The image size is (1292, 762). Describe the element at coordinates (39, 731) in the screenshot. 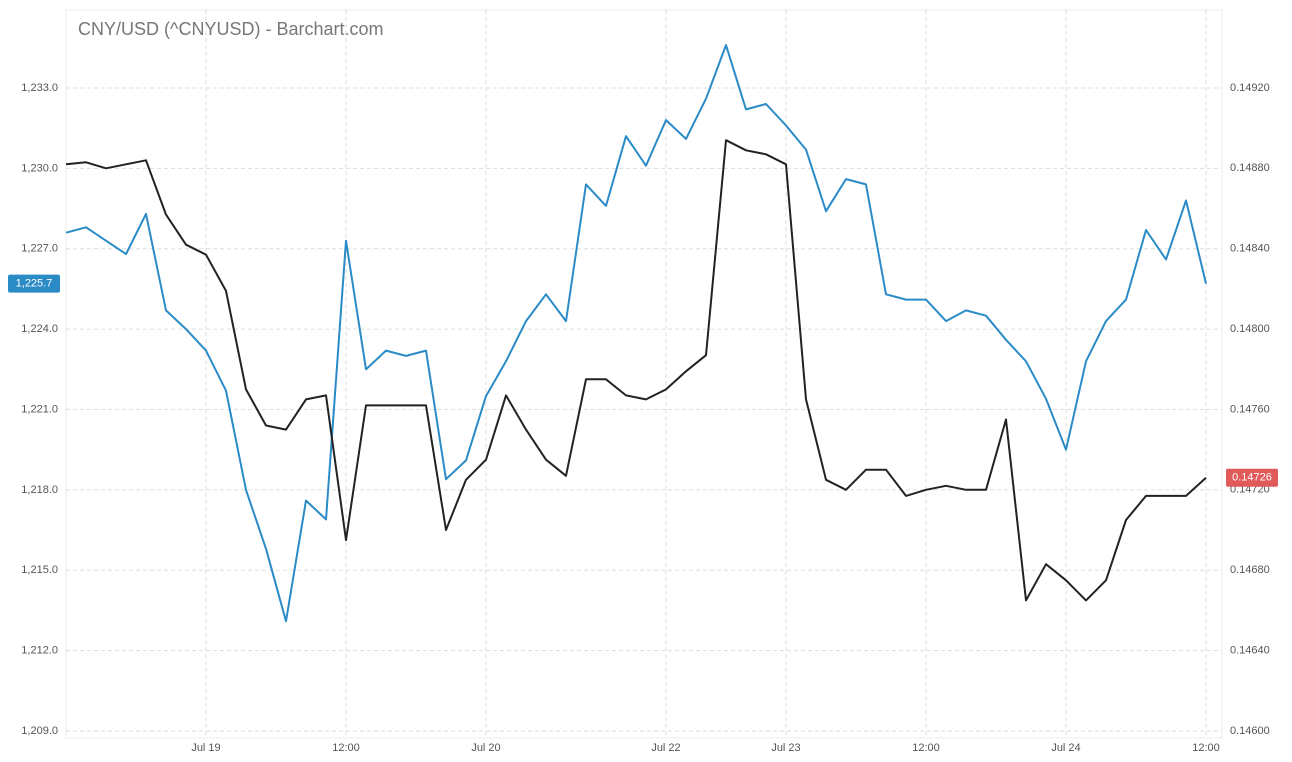

I see `y-tick-label: 1,209.0` at that location.